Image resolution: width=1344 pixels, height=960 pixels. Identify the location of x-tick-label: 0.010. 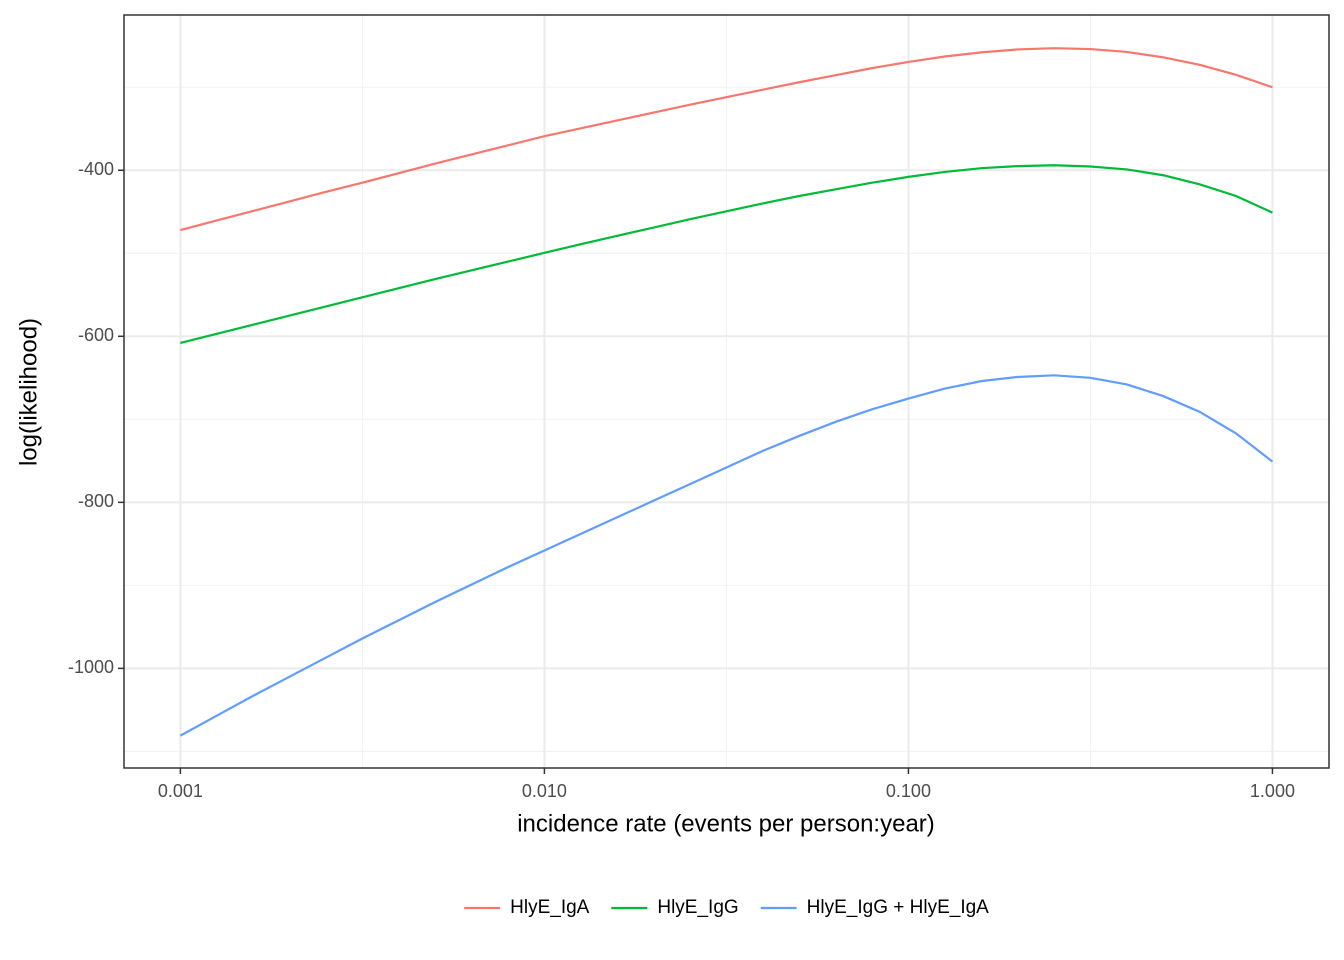
(544, 791).